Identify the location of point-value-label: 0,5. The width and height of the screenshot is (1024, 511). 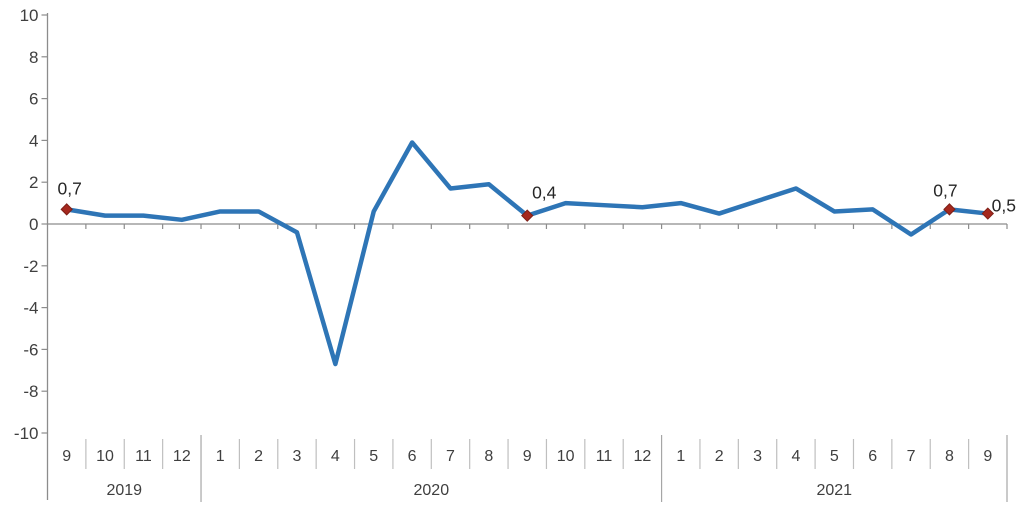
(1004, 206).